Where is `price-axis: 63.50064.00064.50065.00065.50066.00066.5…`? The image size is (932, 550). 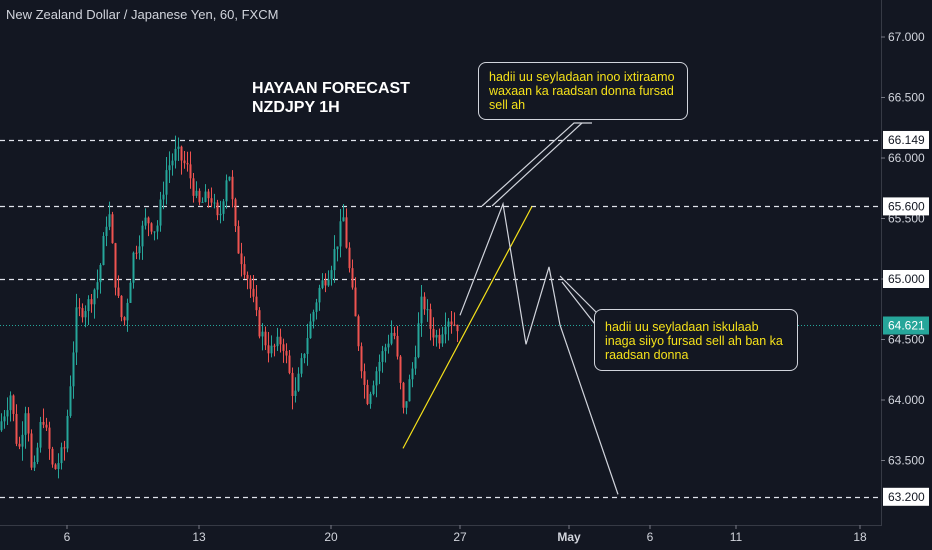 price-axis: 63.50064.00064.50065.00065.50066.00066.5… is located at coordinates (905, 268).